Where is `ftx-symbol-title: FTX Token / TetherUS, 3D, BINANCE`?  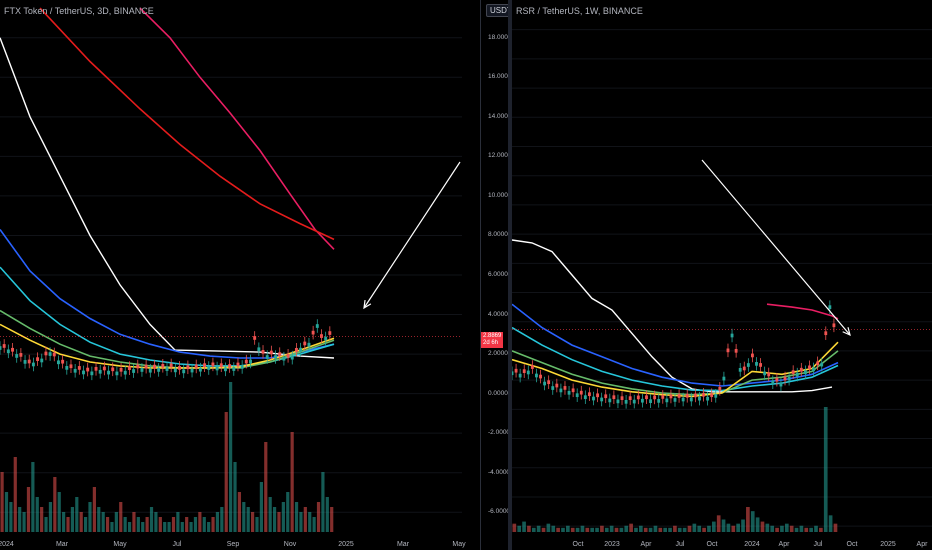 ftx-symbol-title: FTX Token / TetherUS, 3D, BINANCE is located at coordinates (79, 11).